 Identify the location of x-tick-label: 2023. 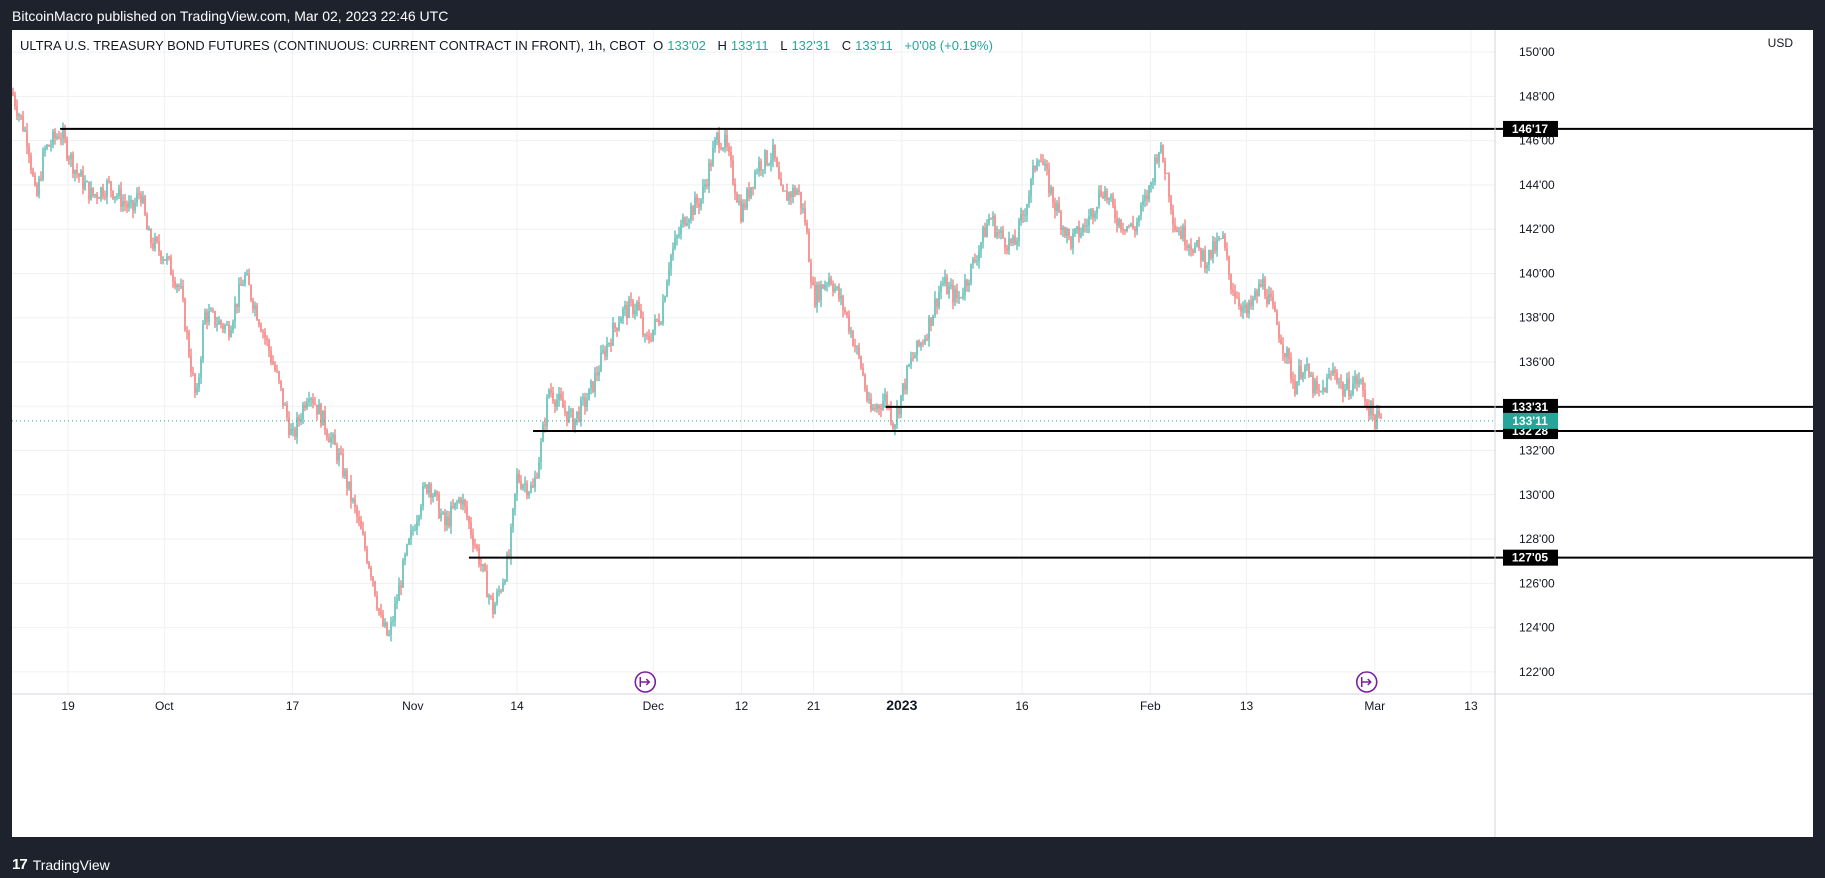
(901, 705).